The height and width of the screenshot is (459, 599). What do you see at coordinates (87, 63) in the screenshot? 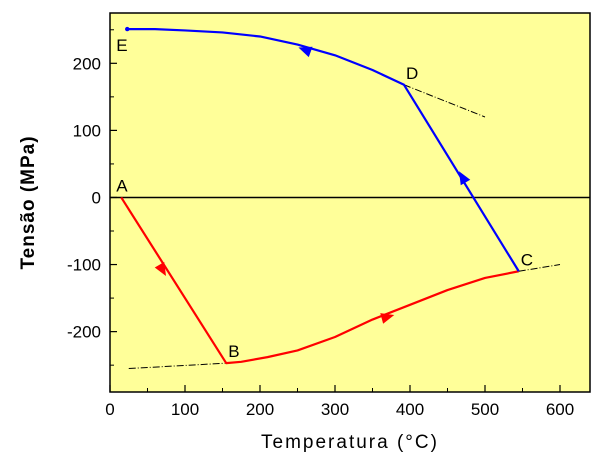
I see `y-tick-label: 200` at bounding box center [87, 63].